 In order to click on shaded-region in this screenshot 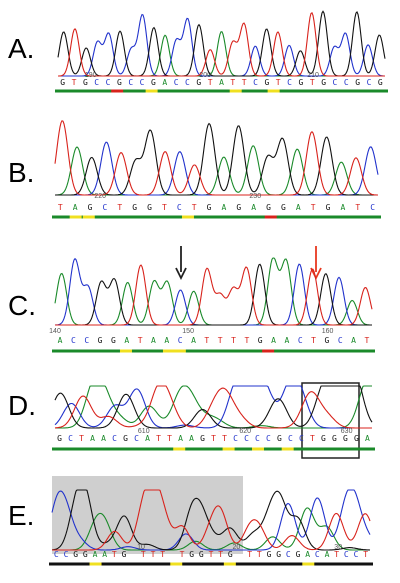, I will do `click(147, 515)`.